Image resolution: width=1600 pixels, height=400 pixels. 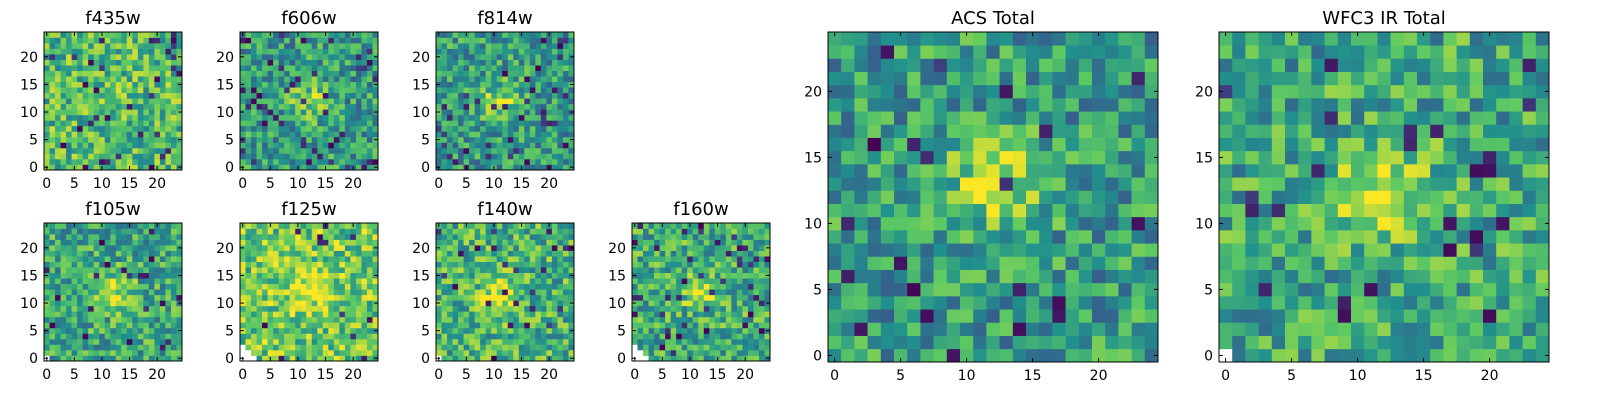 What do you see at coordinates (29, 58) in the screenshot?
I see `y-tick-label: 20` at bounding box center [29, 58].